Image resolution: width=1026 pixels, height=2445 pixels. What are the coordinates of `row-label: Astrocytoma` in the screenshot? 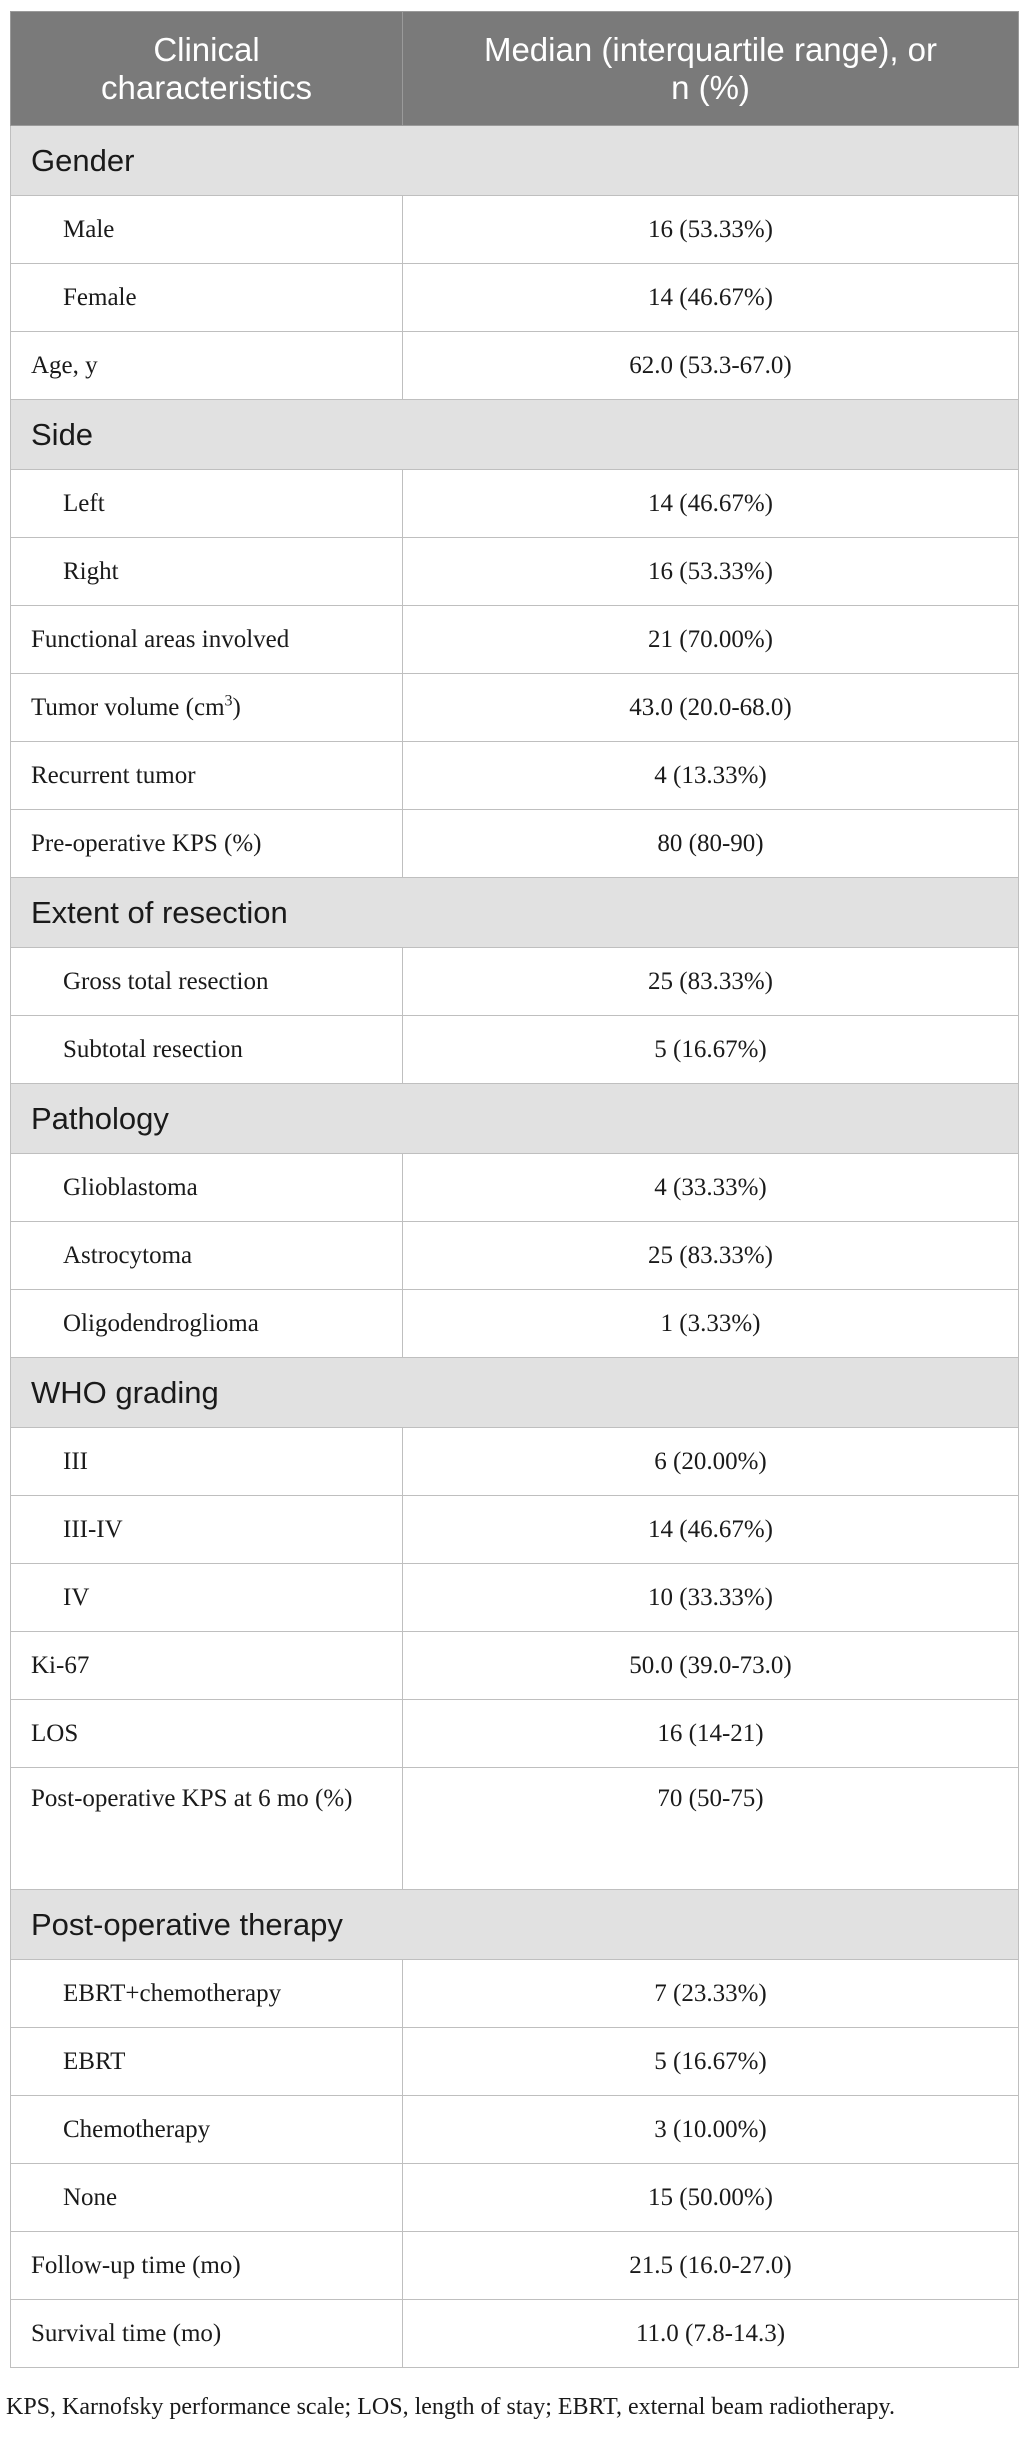 It's located at (206, 1255).